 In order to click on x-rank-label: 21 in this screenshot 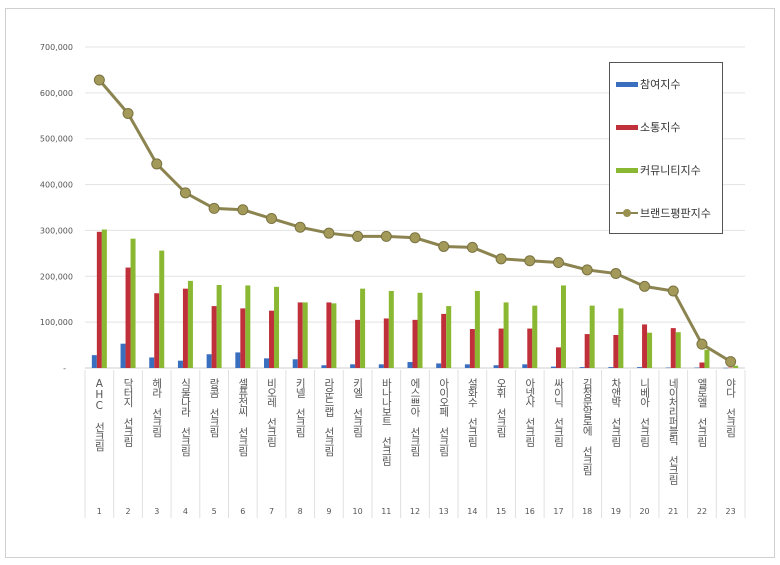, I will do `click(673, 511)`.